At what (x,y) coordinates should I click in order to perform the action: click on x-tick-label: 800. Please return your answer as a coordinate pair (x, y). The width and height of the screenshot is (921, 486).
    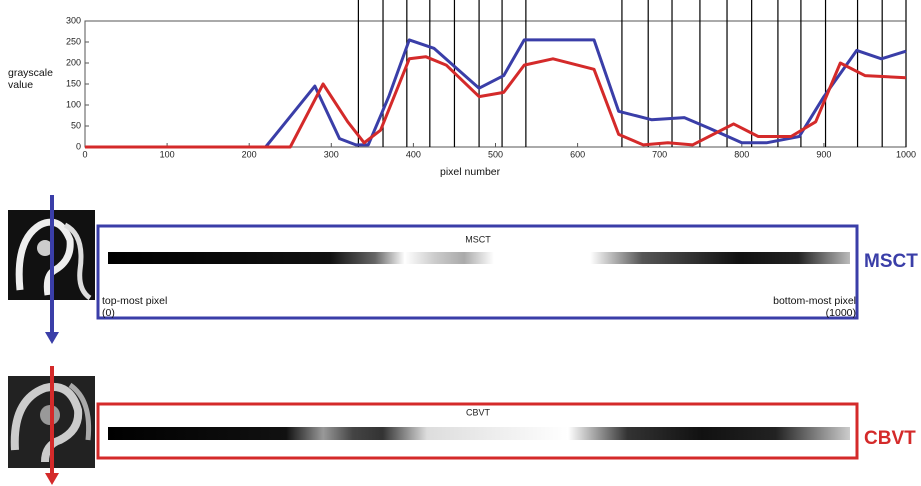
    Looking at the image, I should click on (741, 154).